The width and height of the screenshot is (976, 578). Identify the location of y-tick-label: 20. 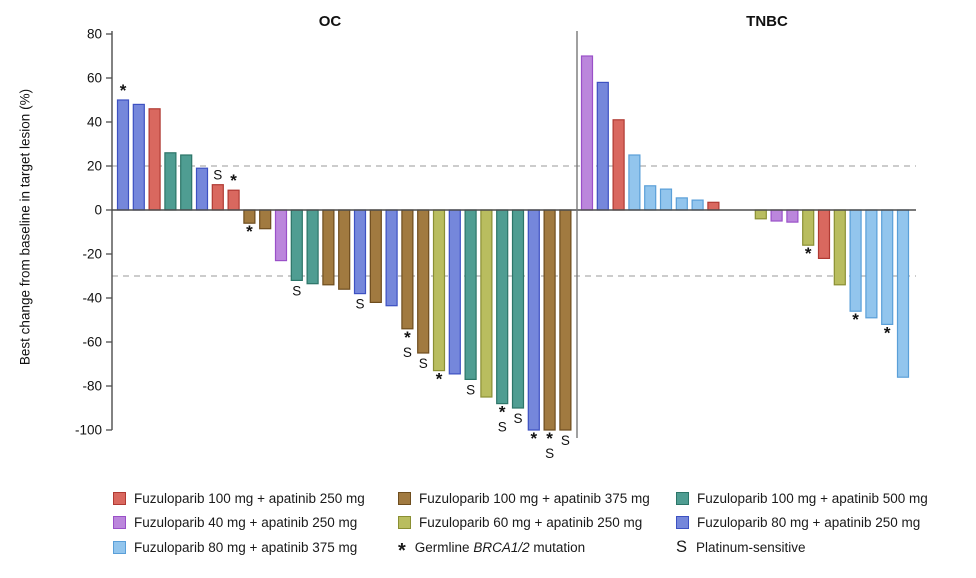
(94, 166).